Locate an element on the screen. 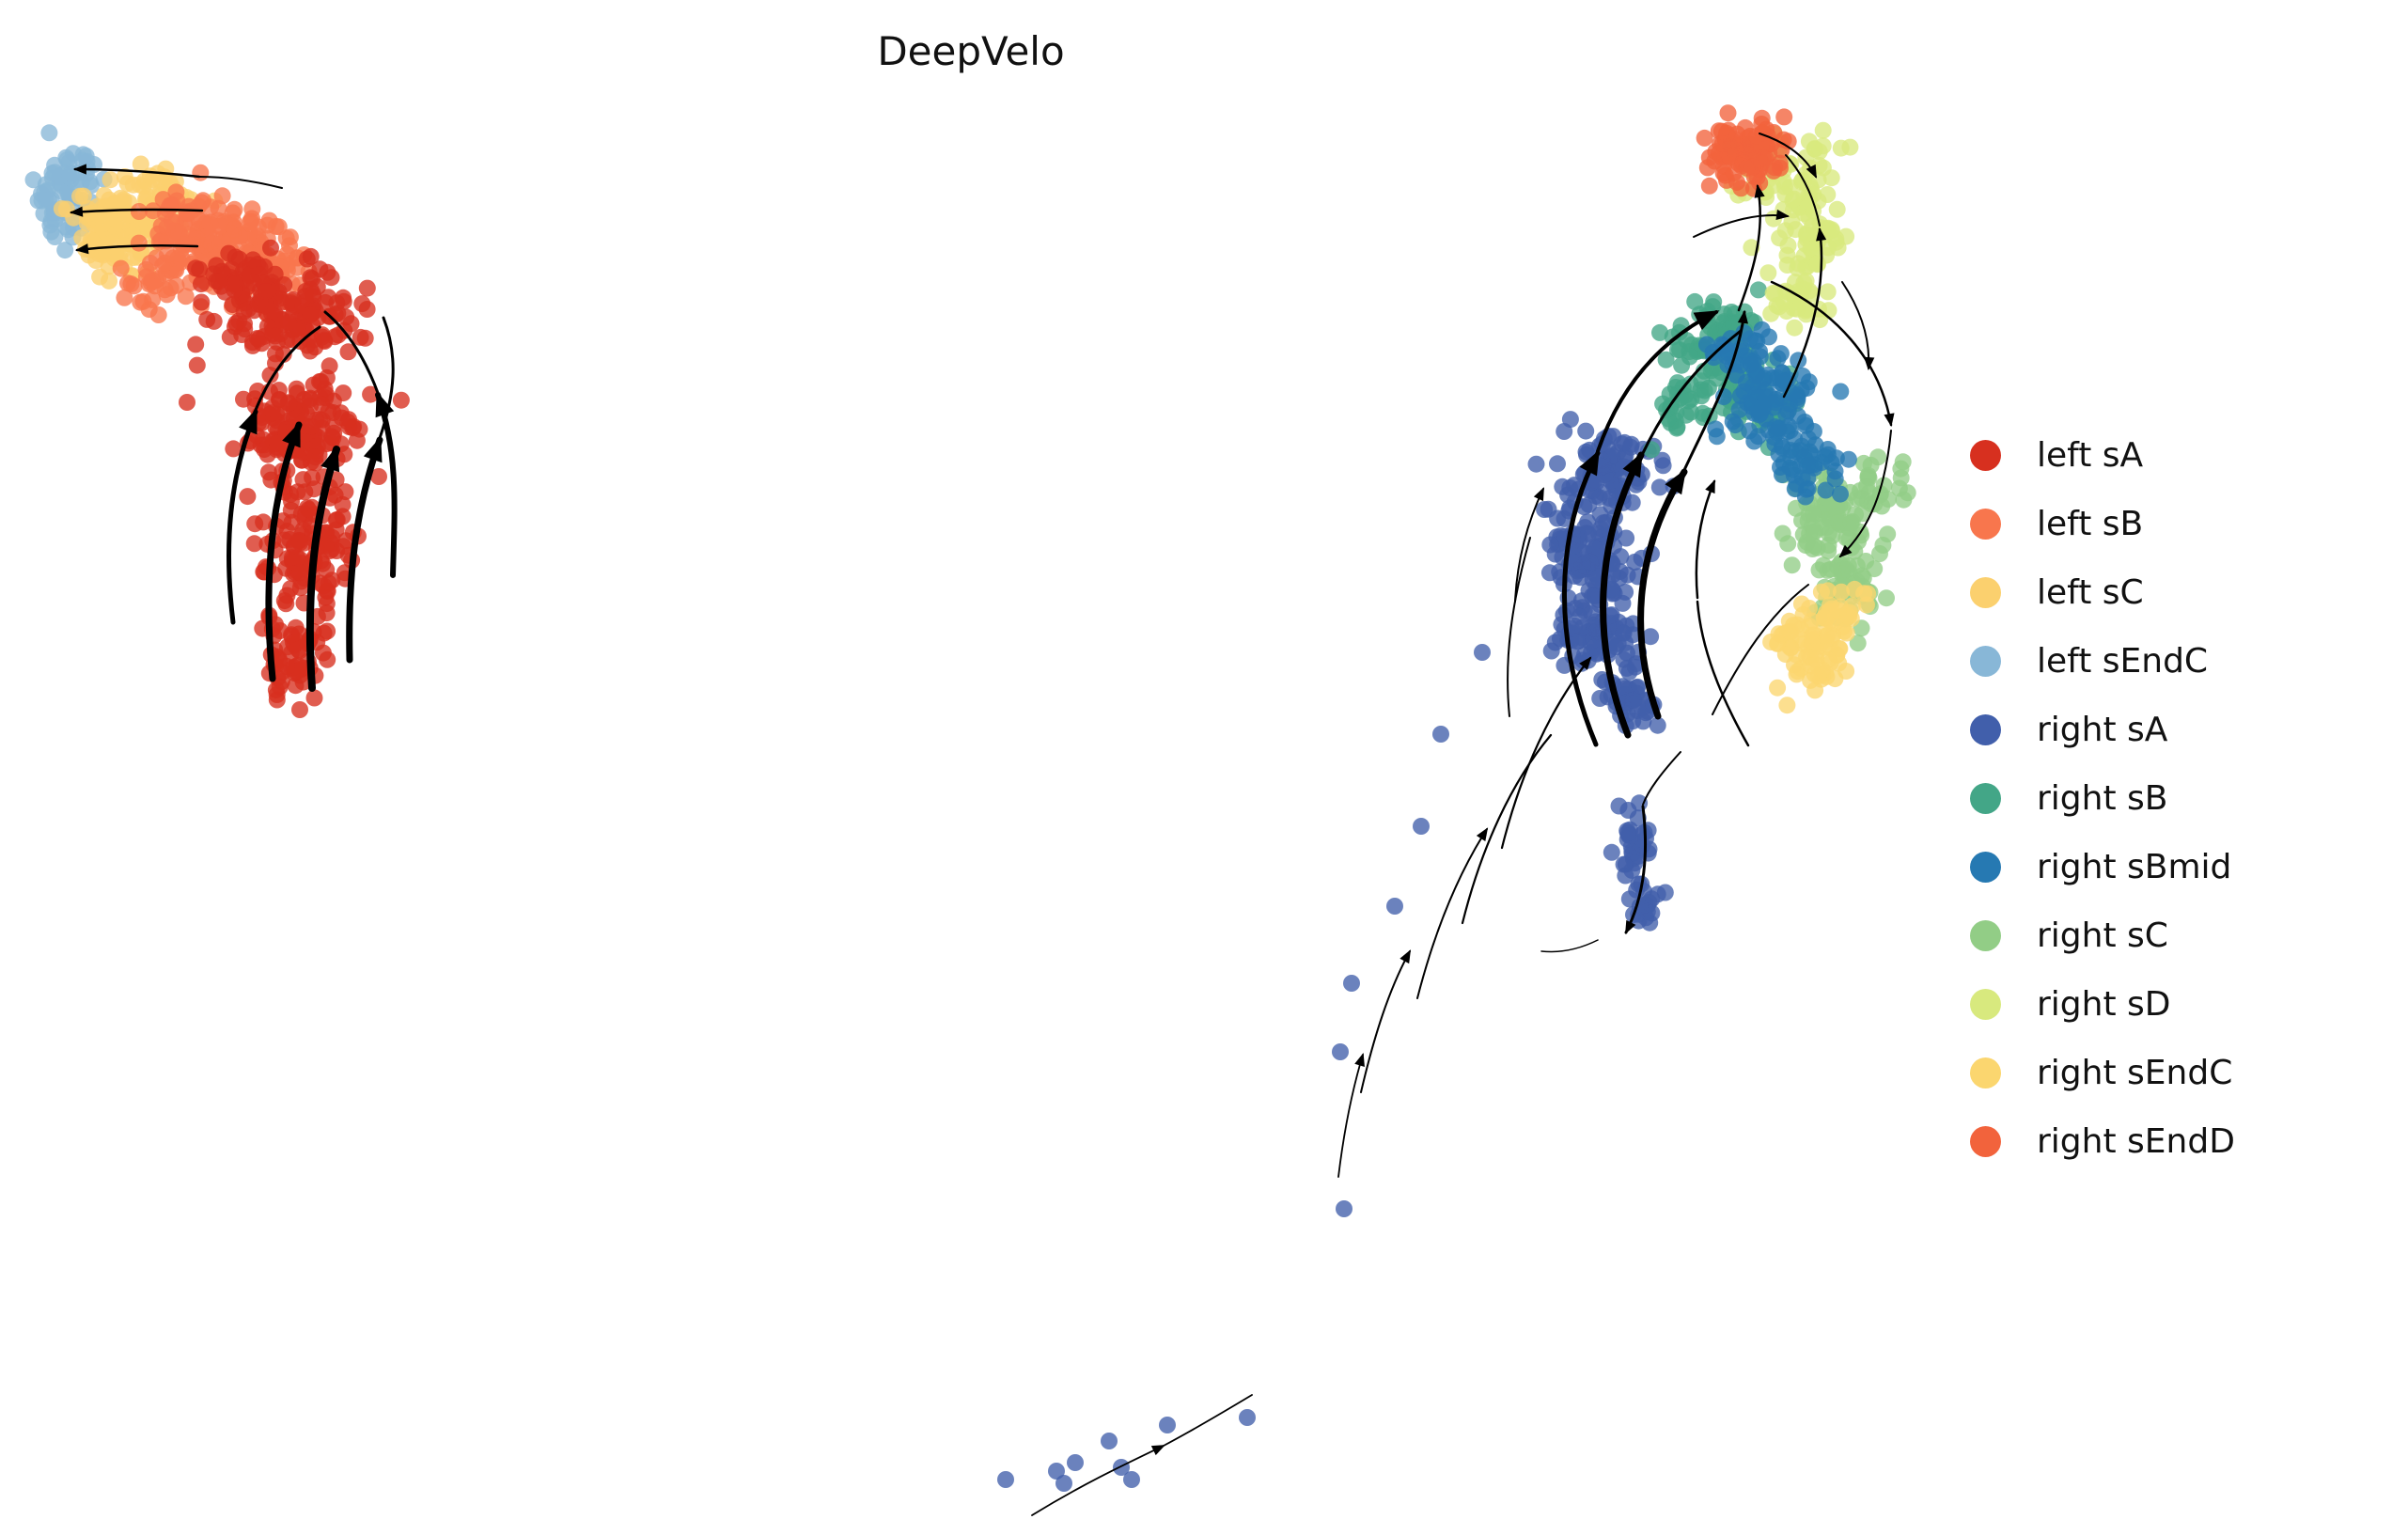  cluster-right-sEndC is located at coordinates (1819, 647).